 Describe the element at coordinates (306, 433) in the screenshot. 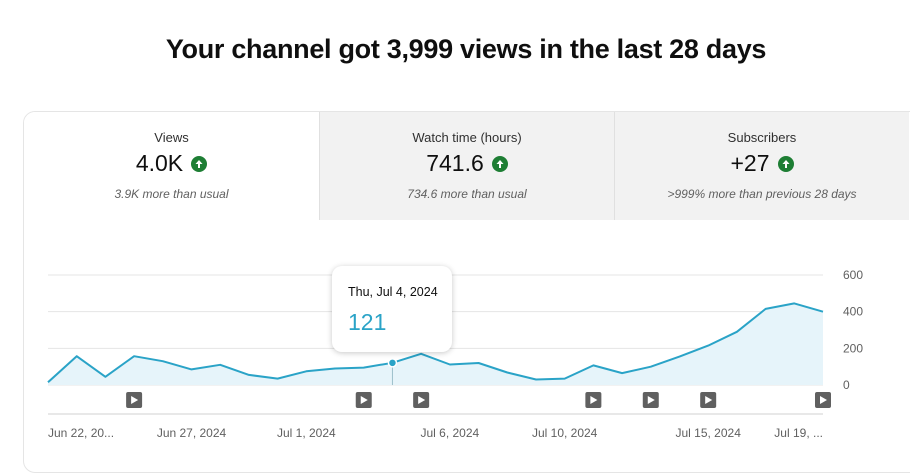

I see `x-tick-label: Jul 1, 2024` at that location.